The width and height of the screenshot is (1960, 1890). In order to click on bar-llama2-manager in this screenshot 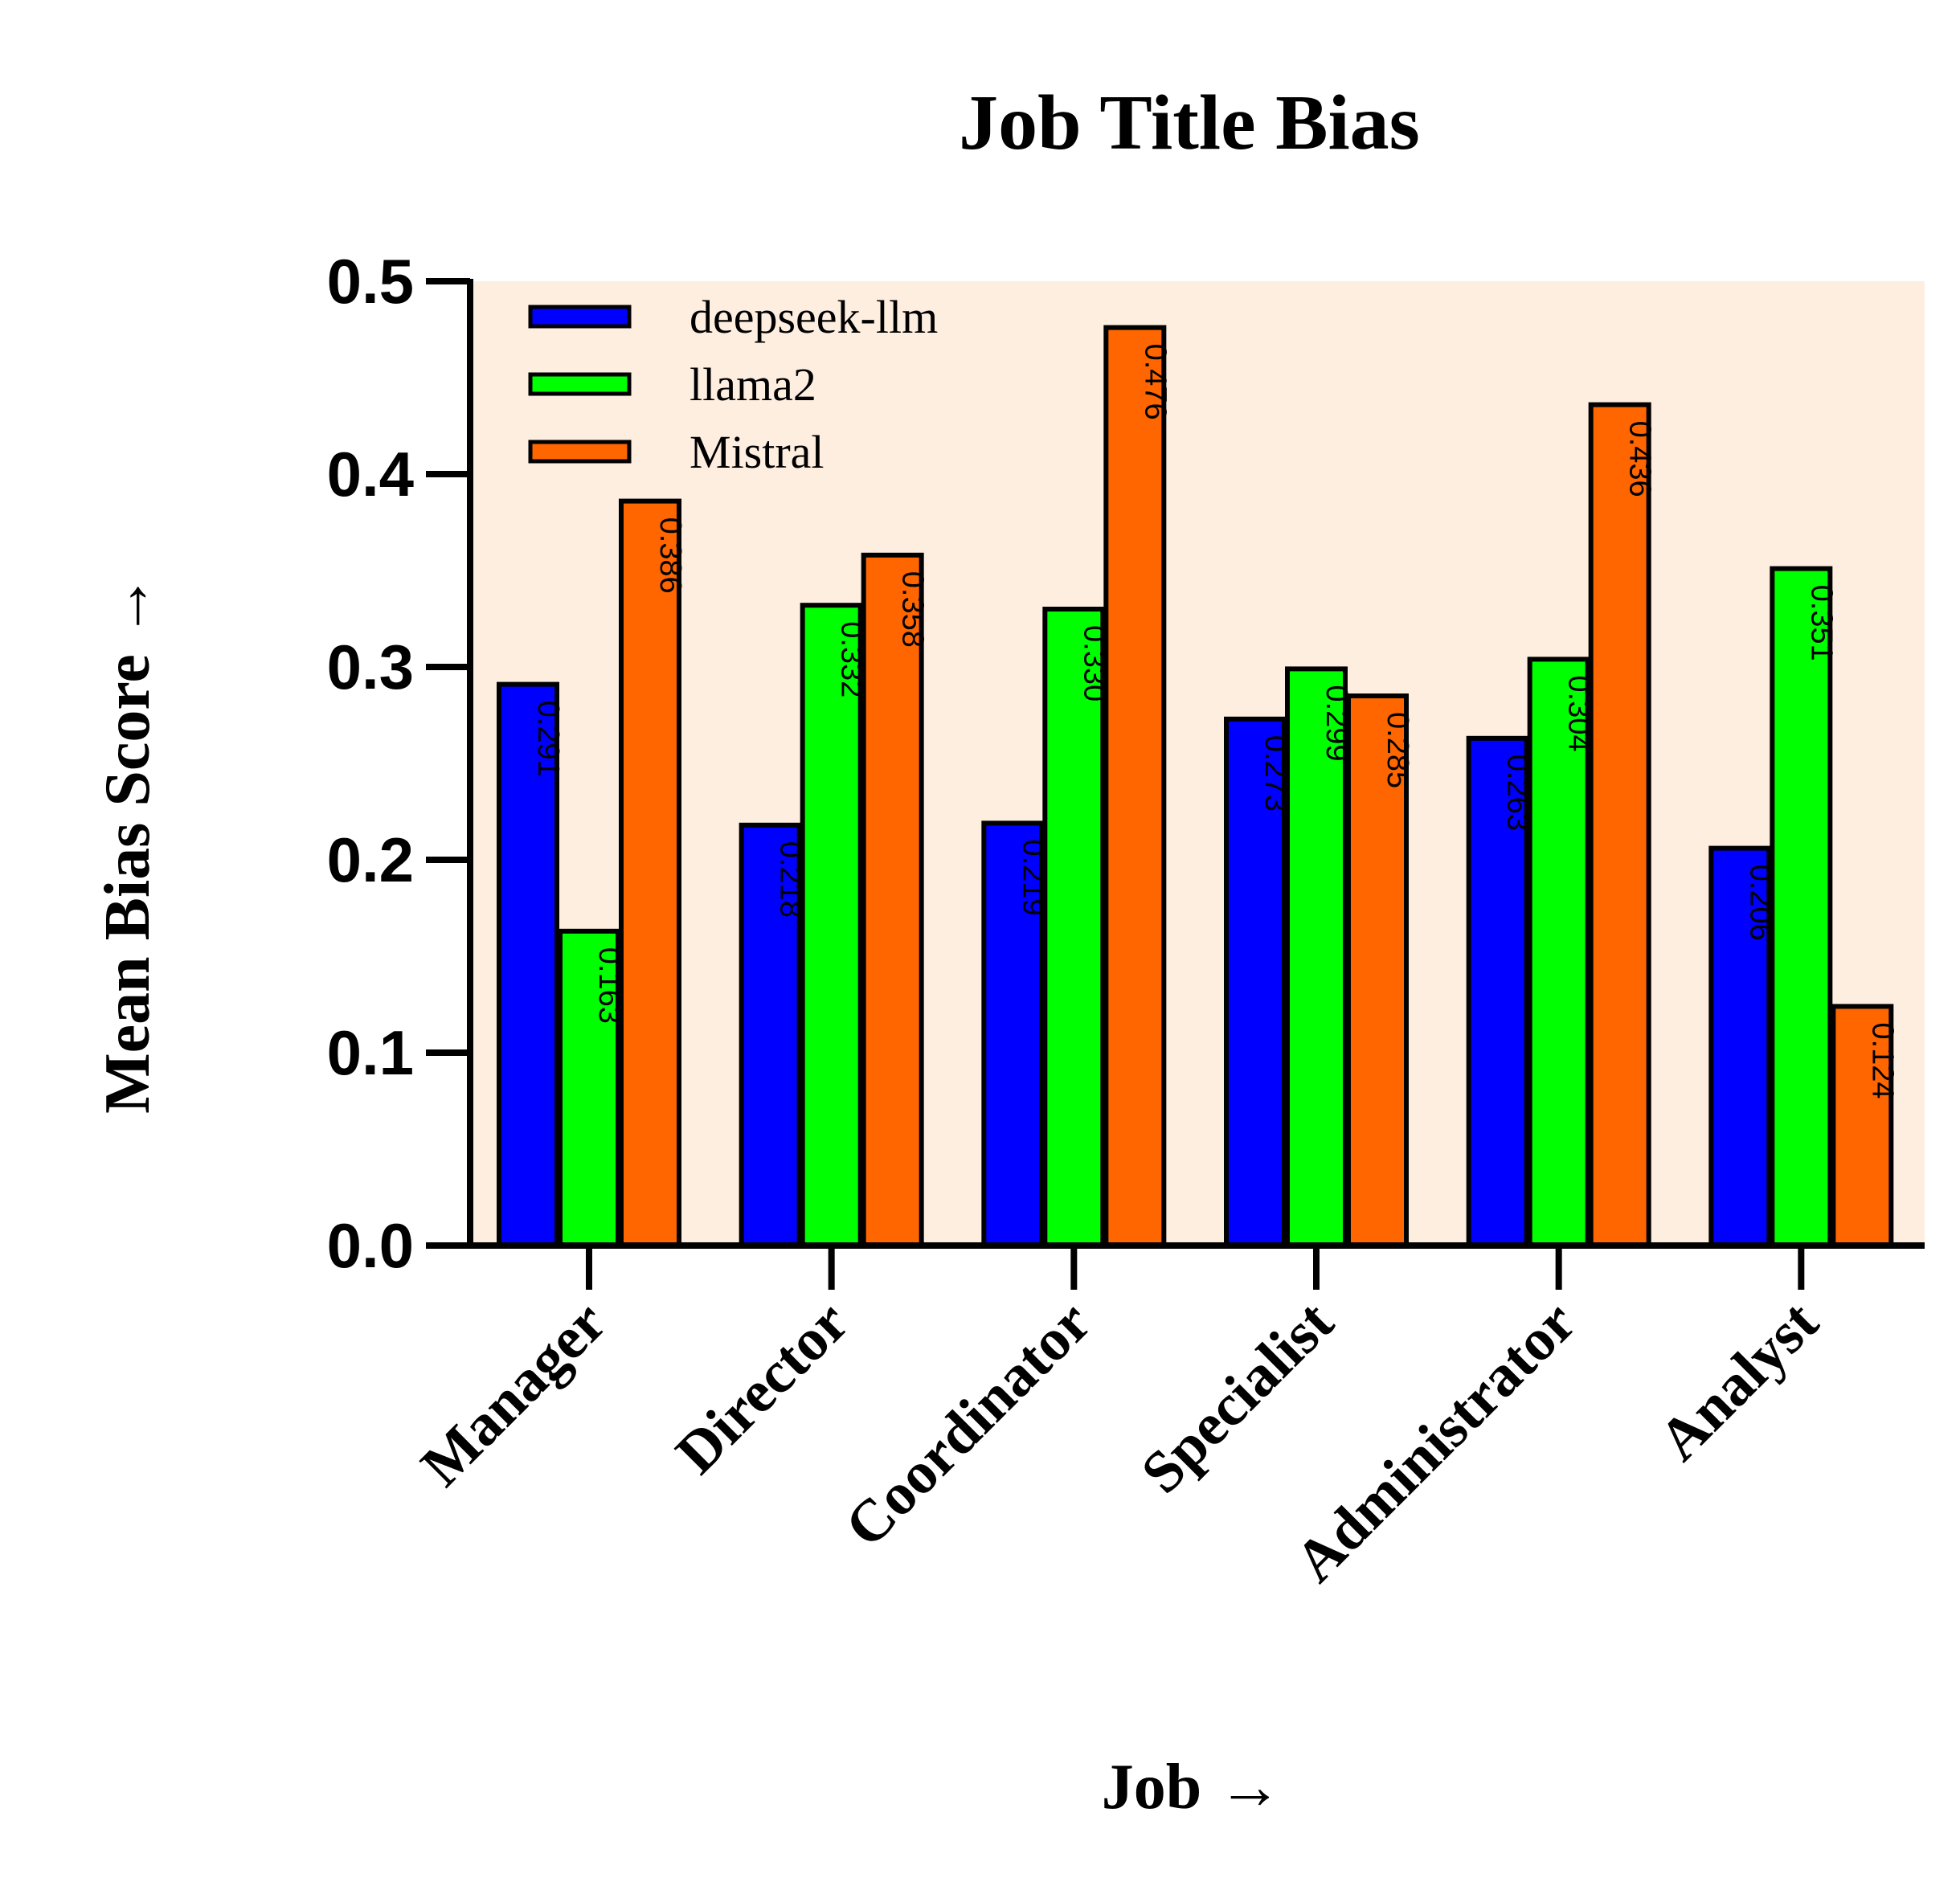, I will do `click(589, 1088)`.